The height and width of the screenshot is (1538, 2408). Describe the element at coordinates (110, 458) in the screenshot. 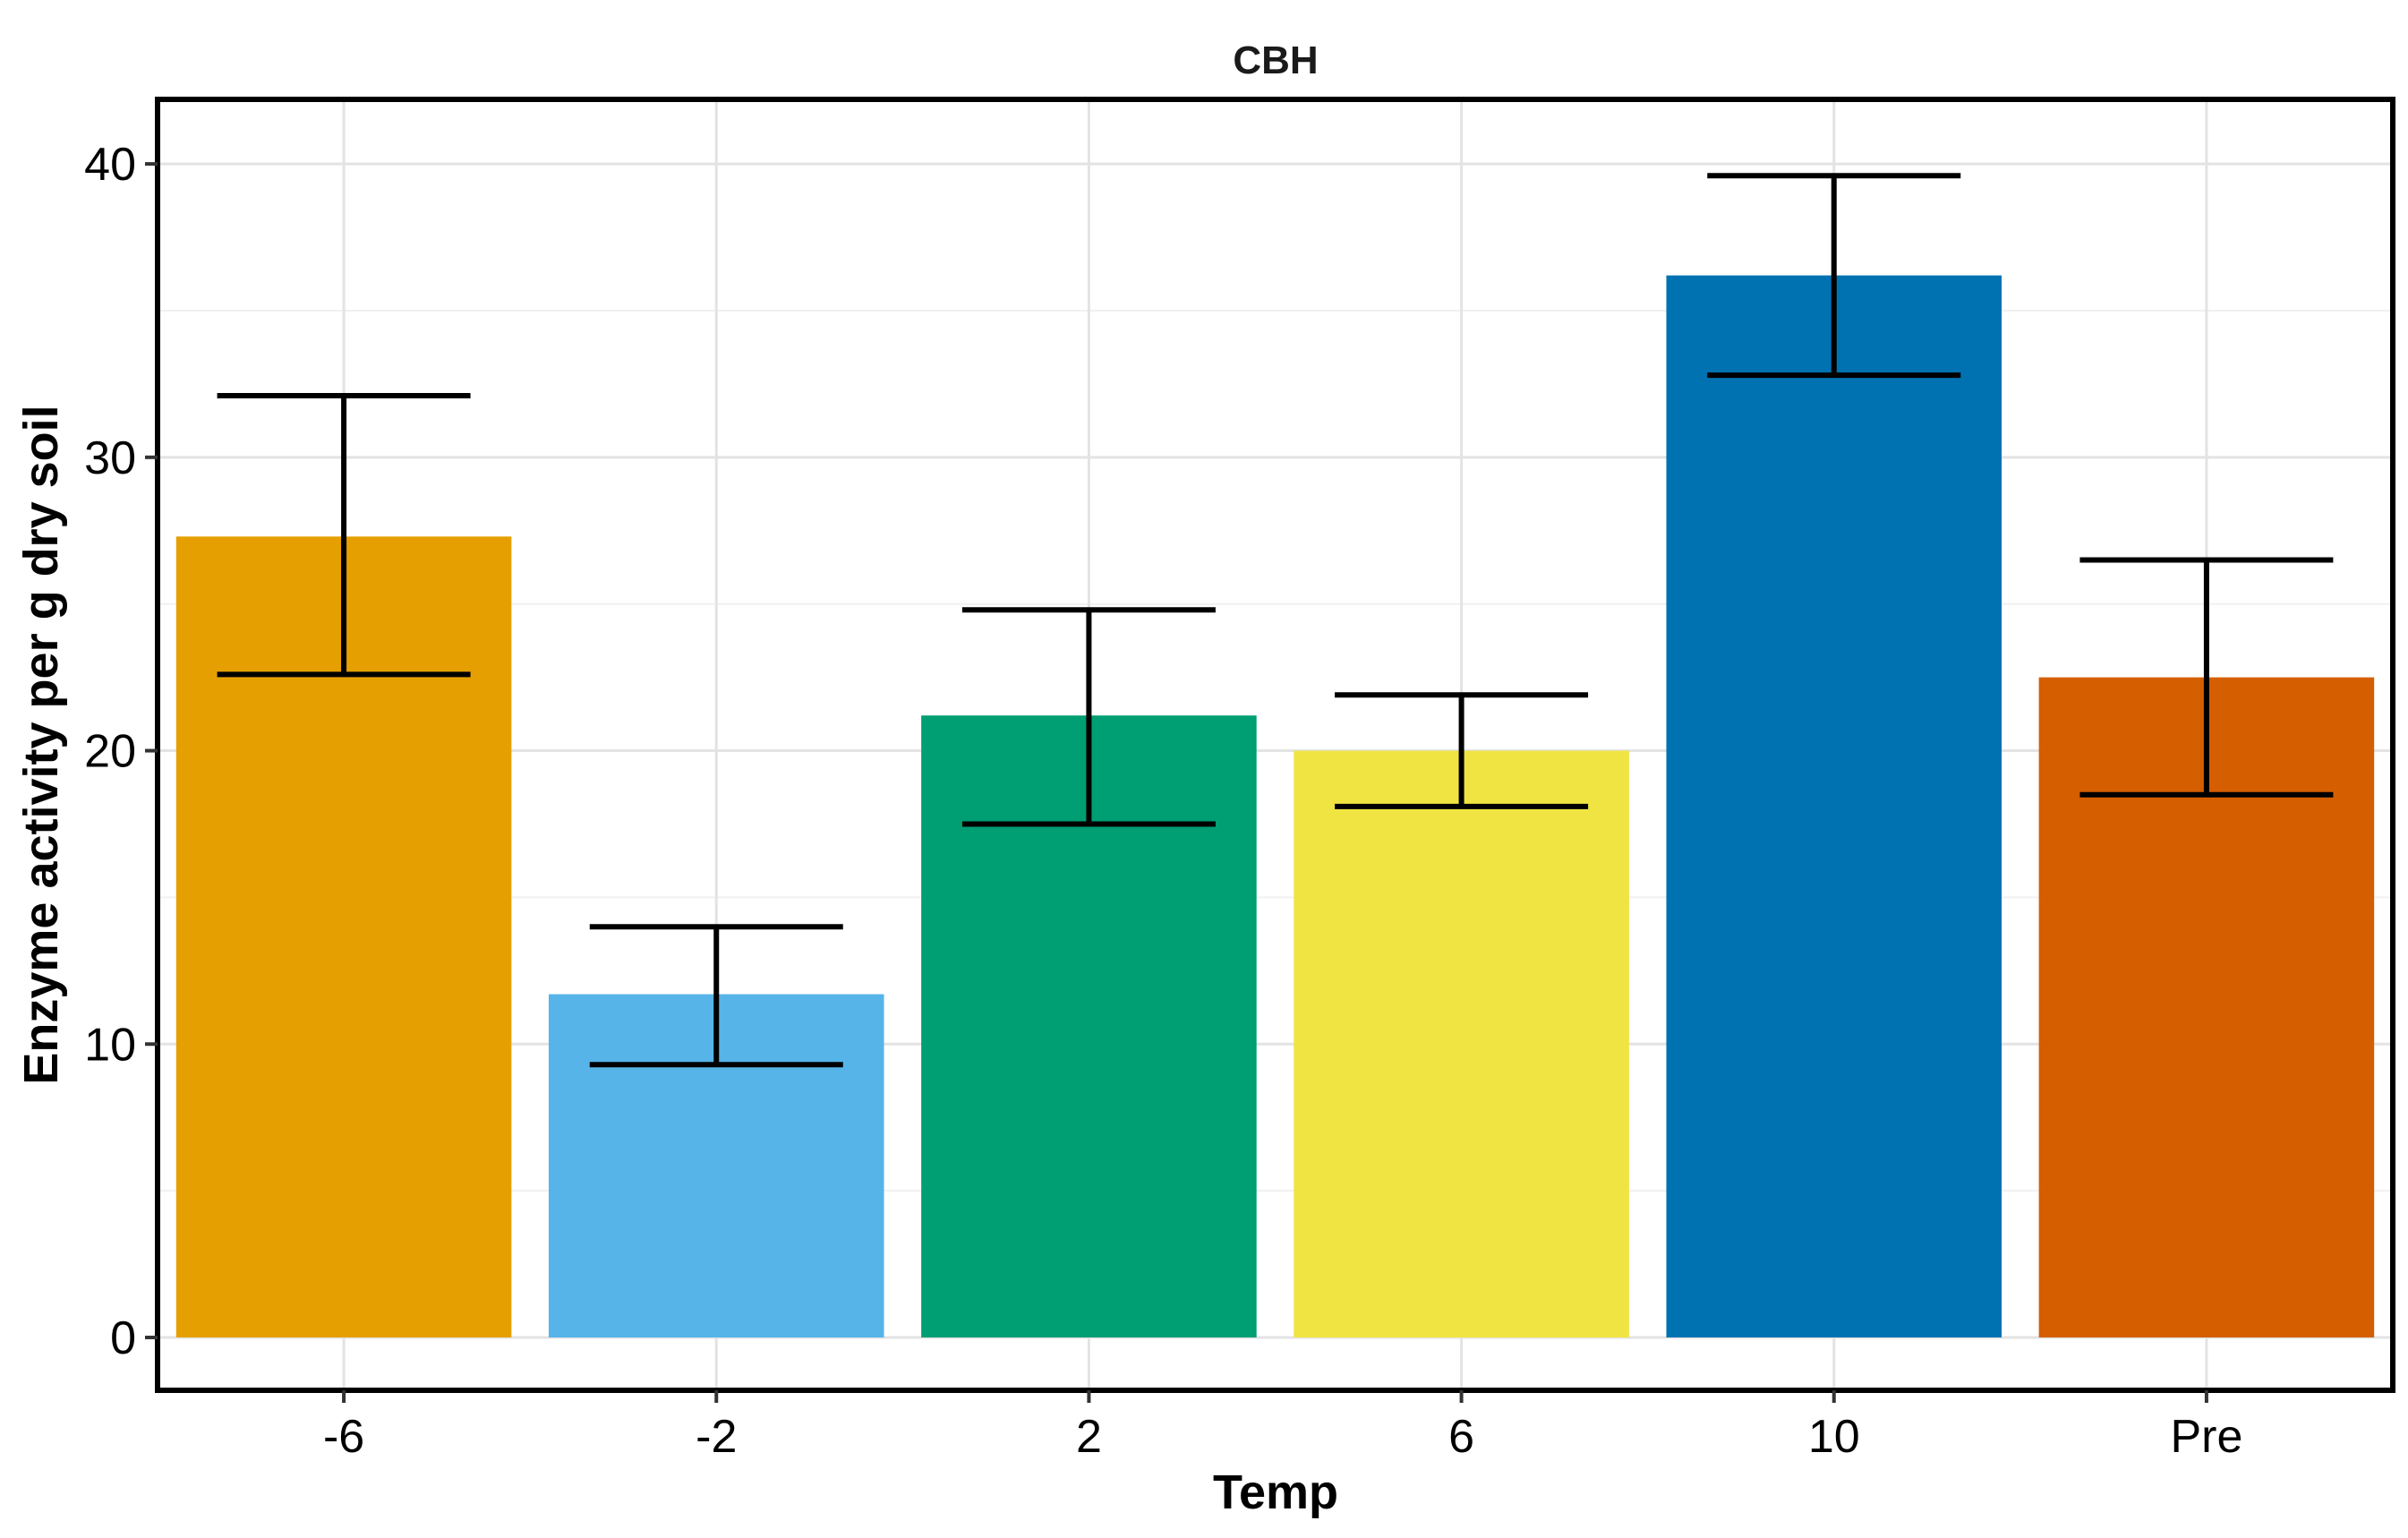

I see `y-tick-label: 30` at that location.